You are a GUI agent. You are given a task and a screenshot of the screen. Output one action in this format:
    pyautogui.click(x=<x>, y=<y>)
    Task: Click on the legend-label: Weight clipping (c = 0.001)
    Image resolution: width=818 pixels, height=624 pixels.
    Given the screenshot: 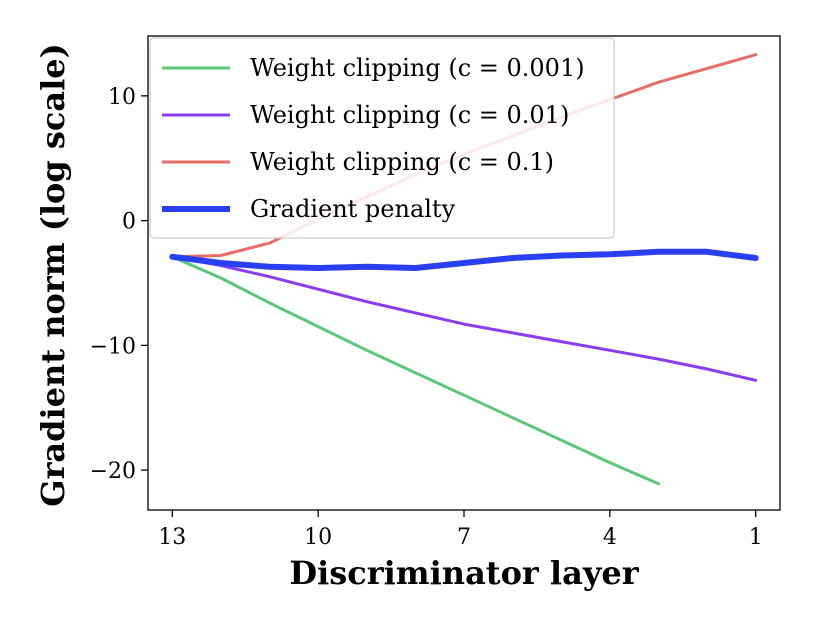 What is the action you would take?
    pyautogui.click(x=417, y=68)
    